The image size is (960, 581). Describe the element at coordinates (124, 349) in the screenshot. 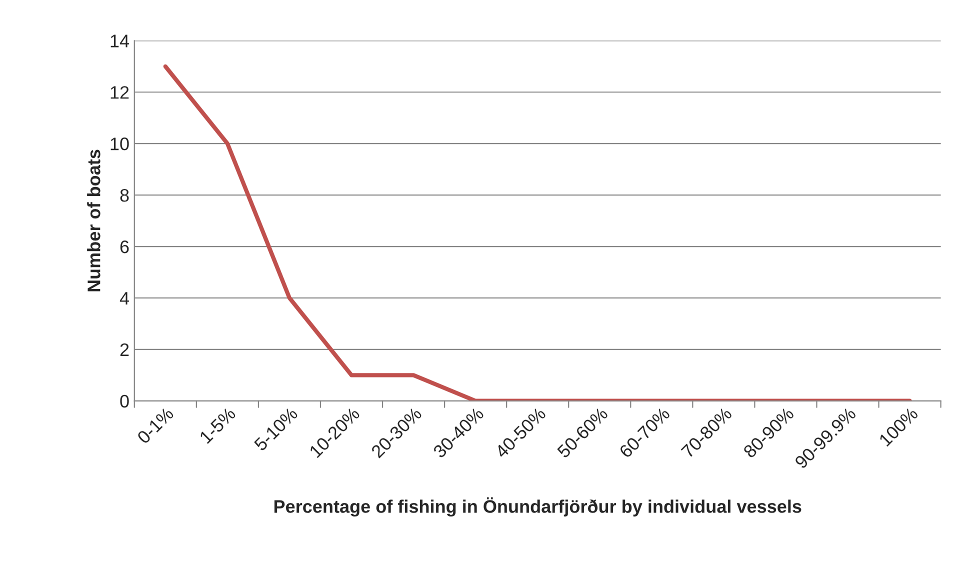

I see `y-tick-label: 2` at that location.